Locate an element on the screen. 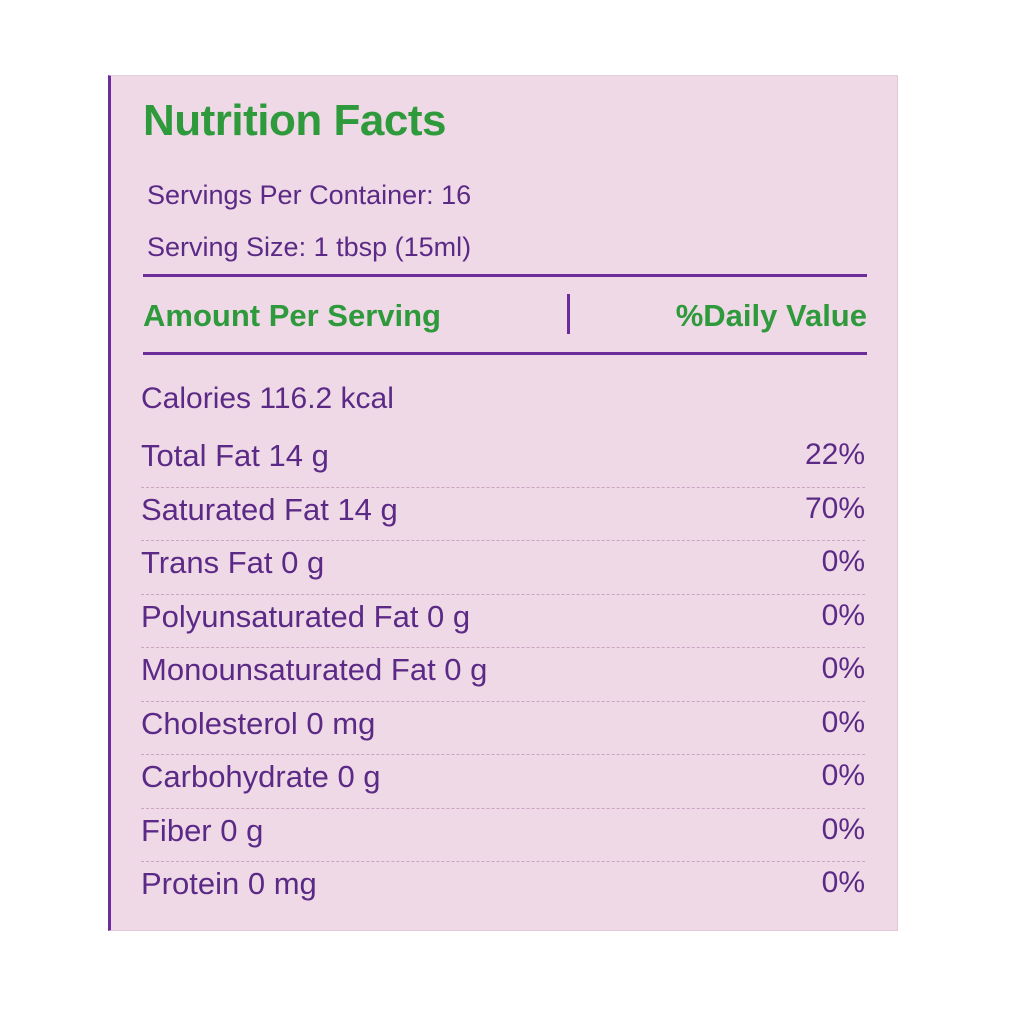 The image size is (1024, 1024). nutrient-name: Saturated Fat 14 g is located at coordinates (269, 509).